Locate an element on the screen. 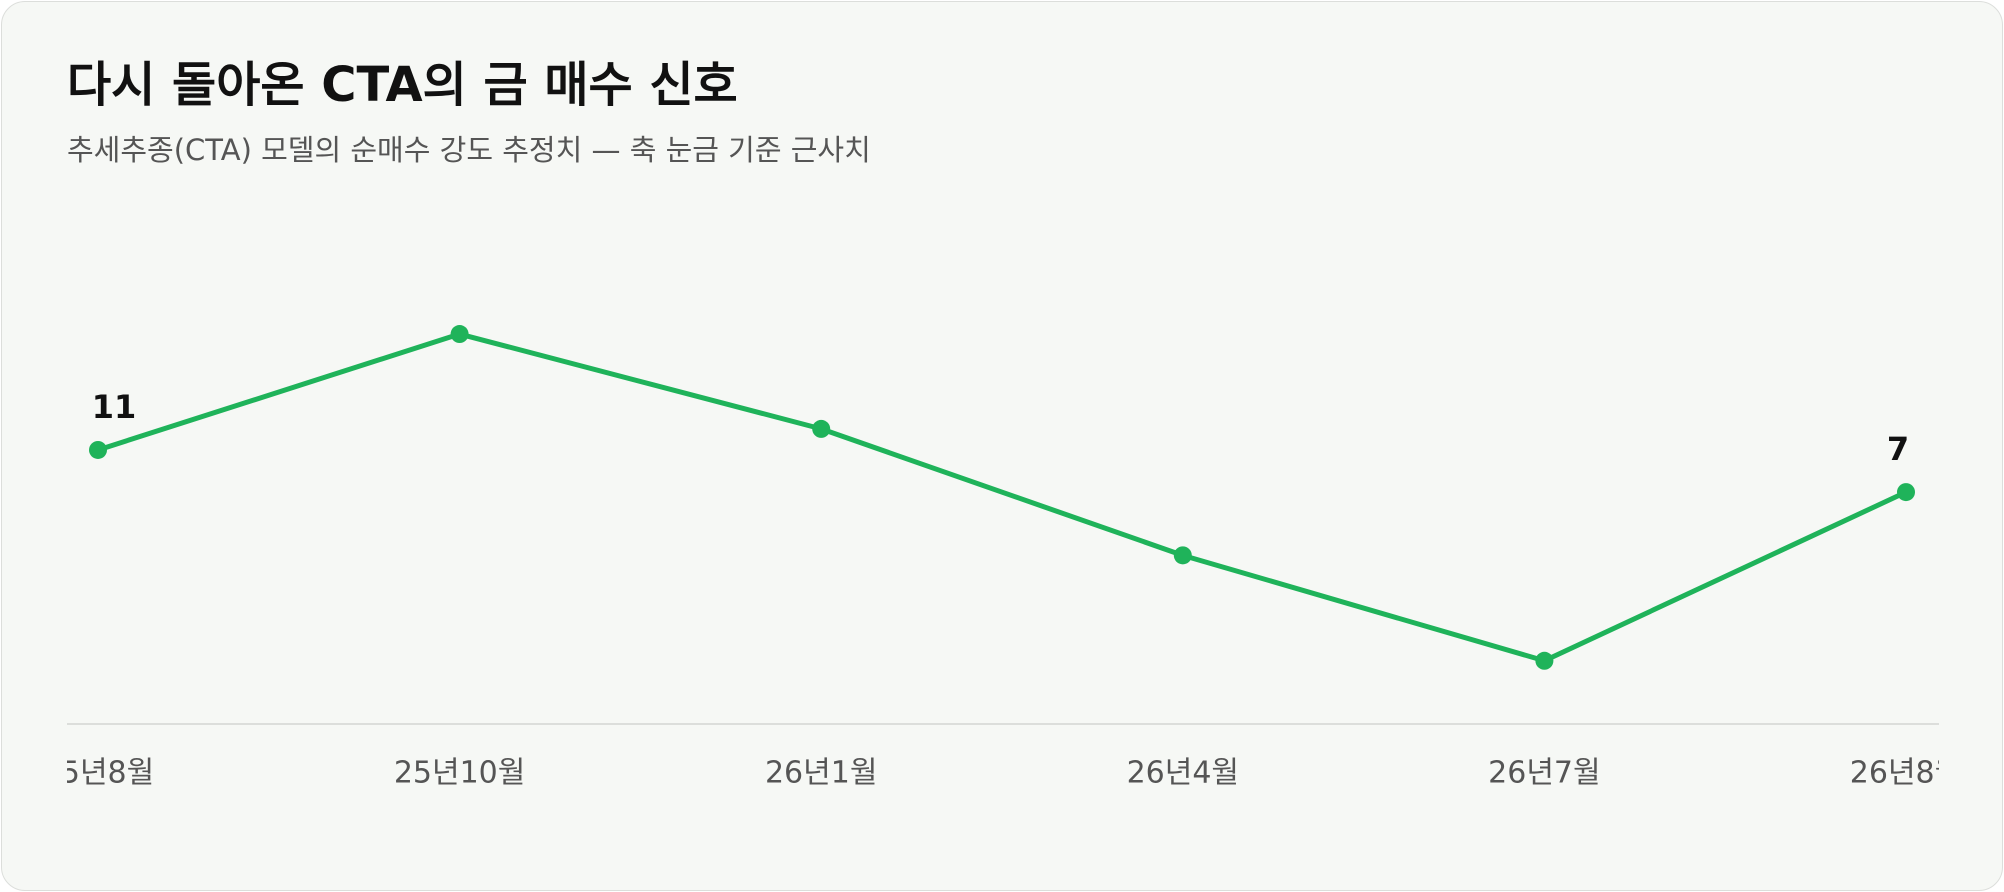  x-tick-label: 26년8월 is located at coordinates (1906, 773).